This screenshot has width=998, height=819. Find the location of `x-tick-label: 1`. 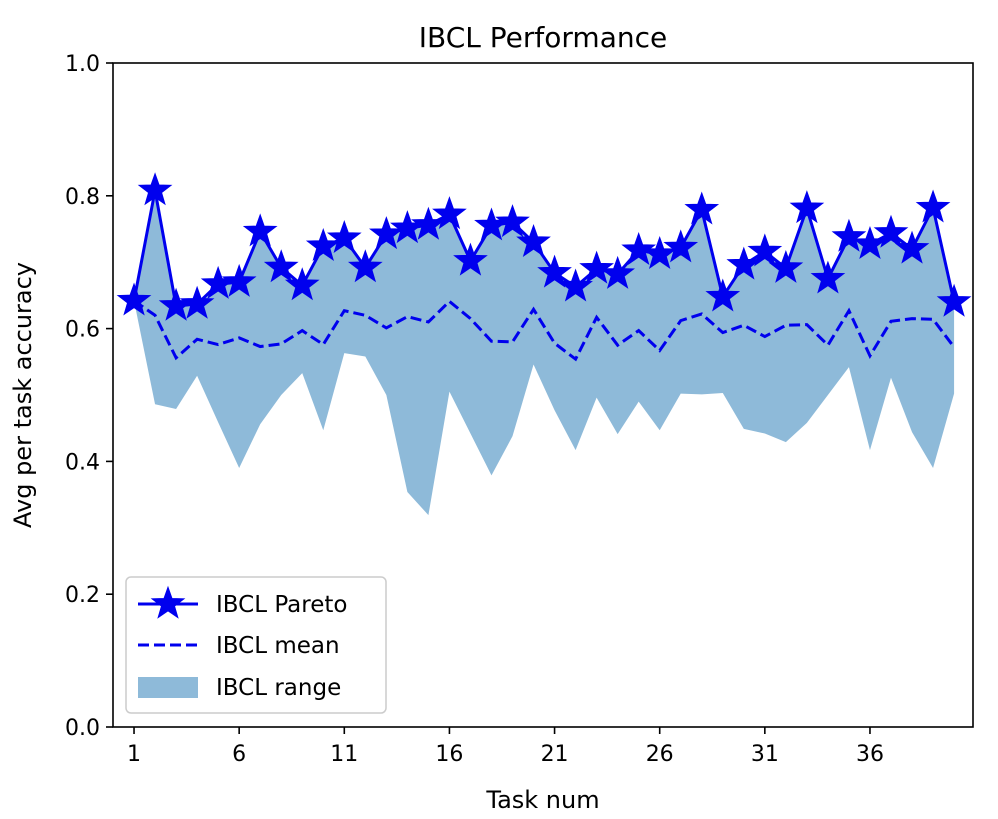

x-tick-label: 1 is located at coordinates (134, 754).